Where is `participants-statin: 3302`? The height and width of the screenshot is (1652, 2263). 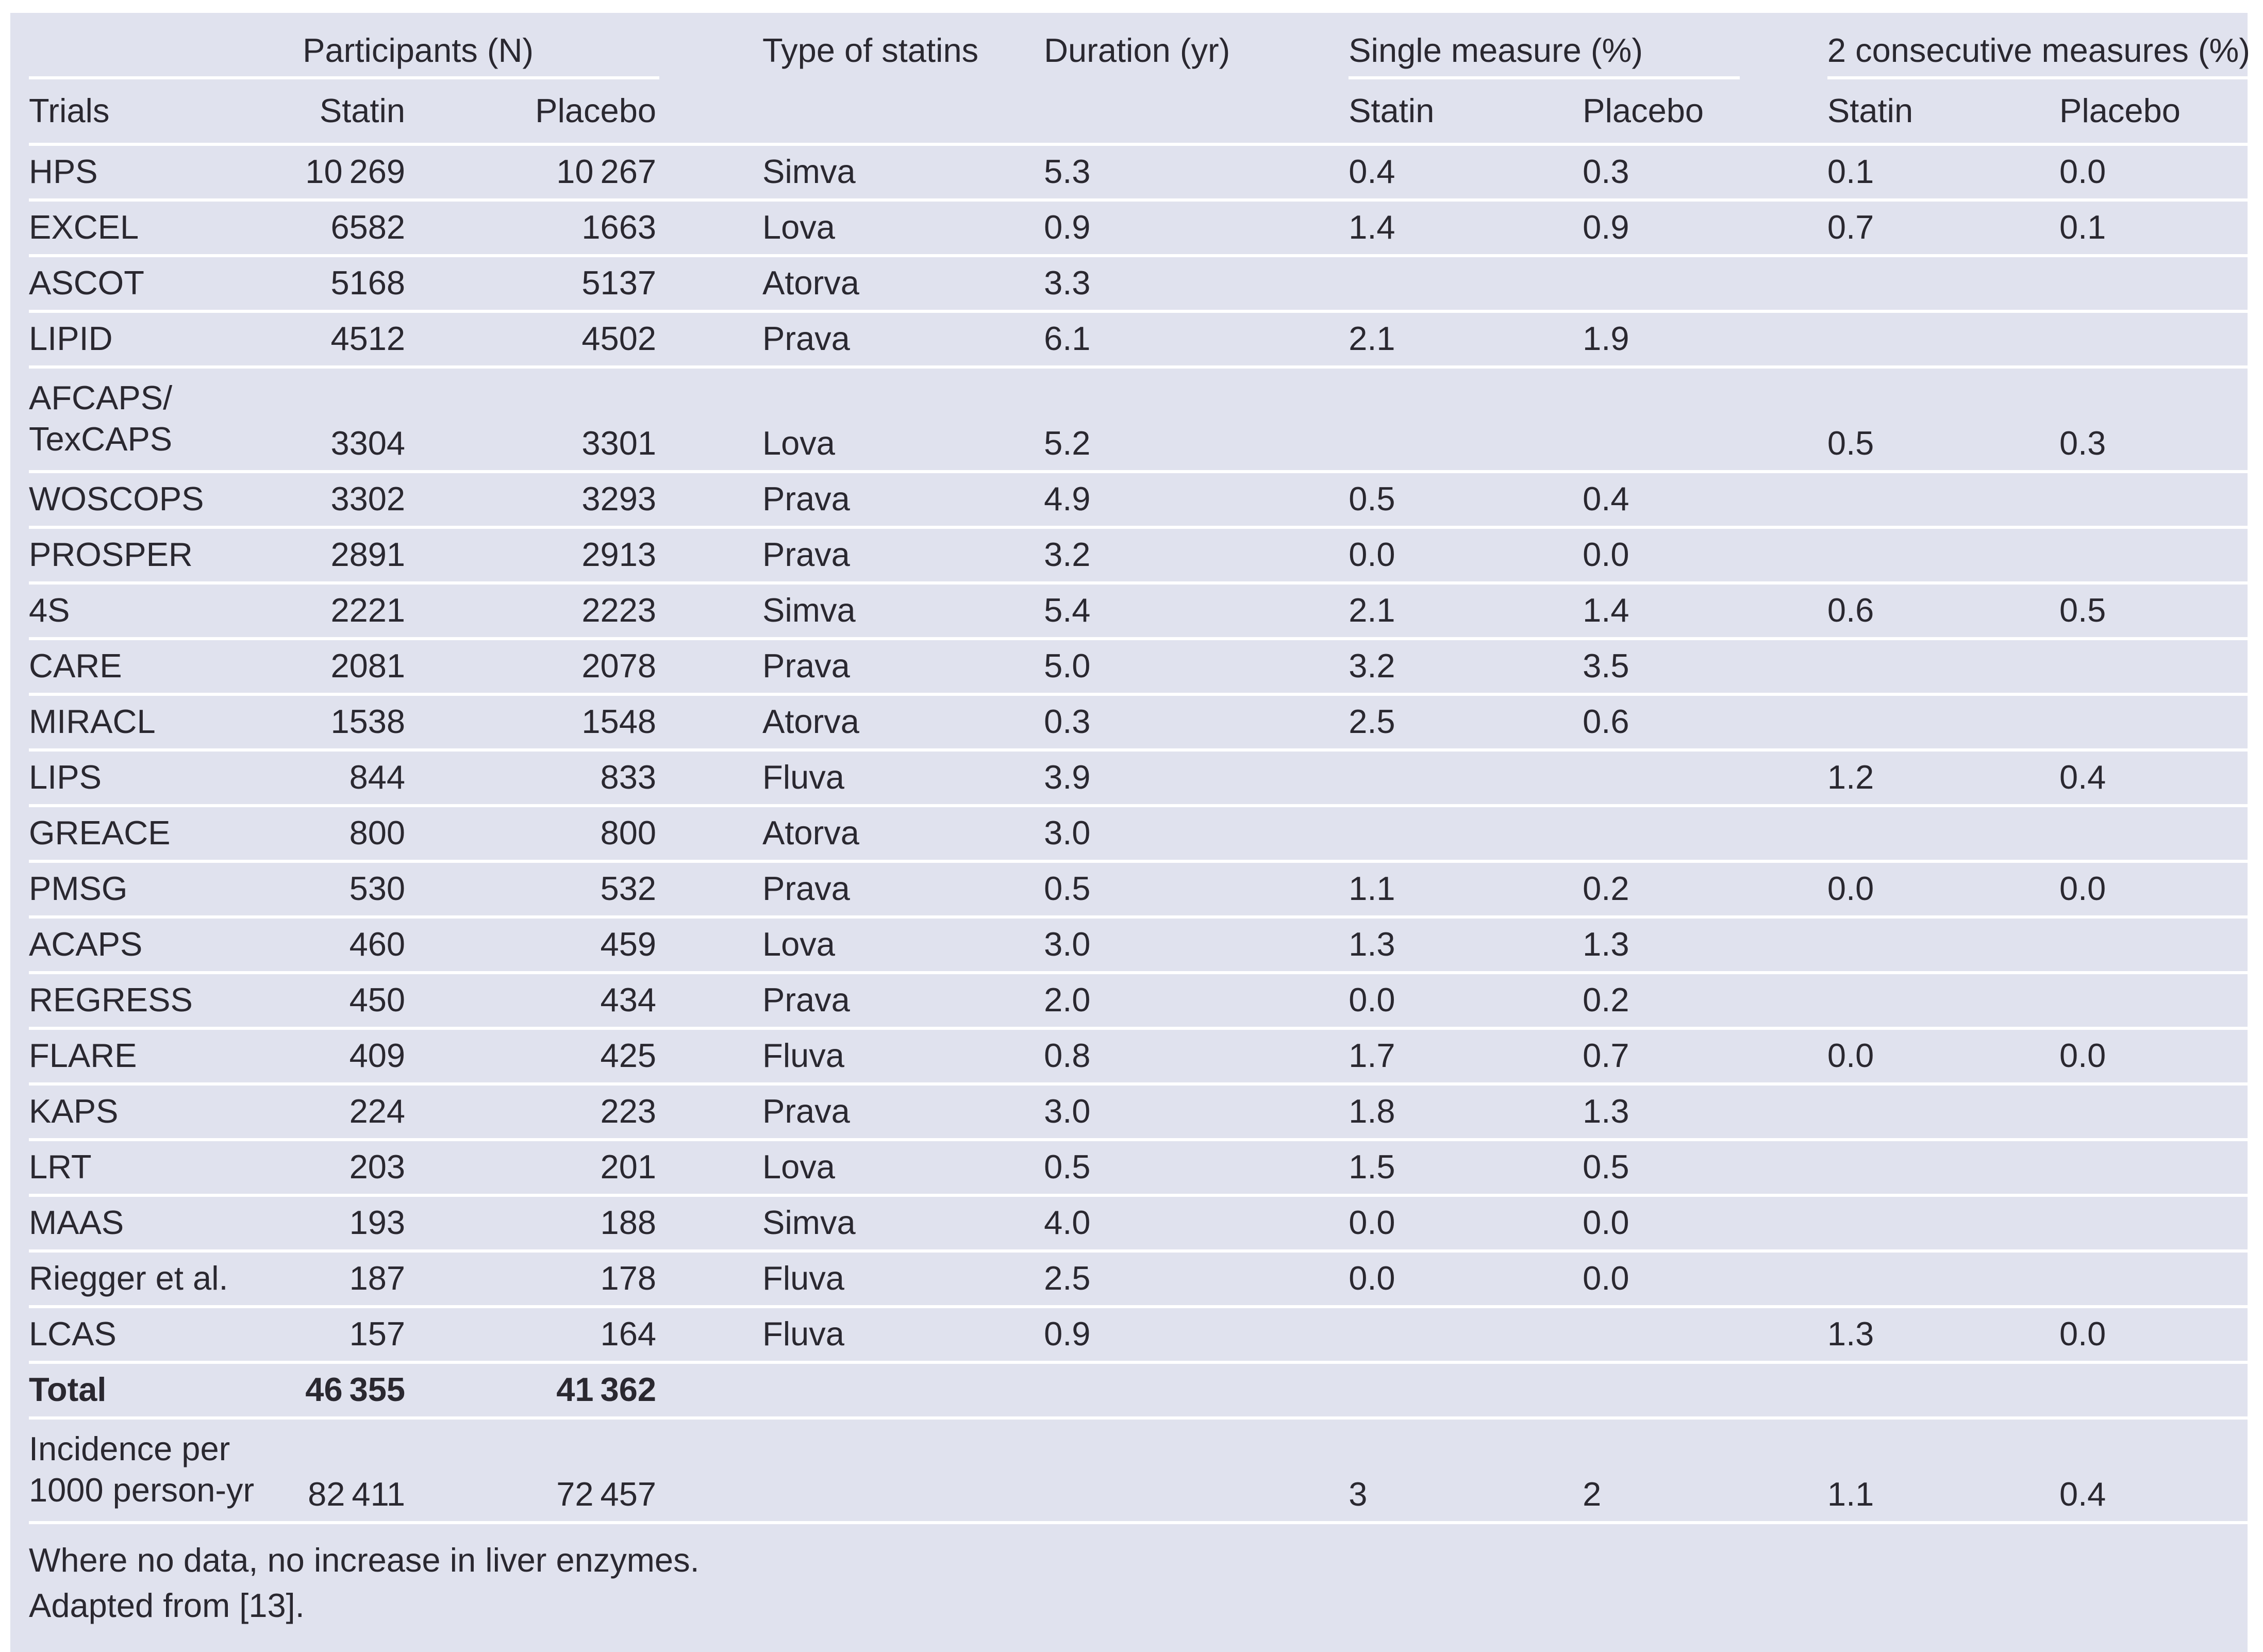
participants-statin: 3302 is located at coordinates (368, 499).